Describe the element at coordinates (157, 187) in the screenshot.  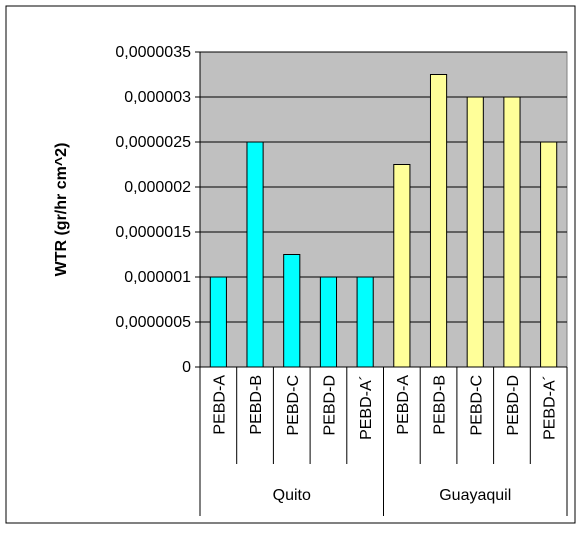
I see `y-tick-label: 0,000002` at that location.